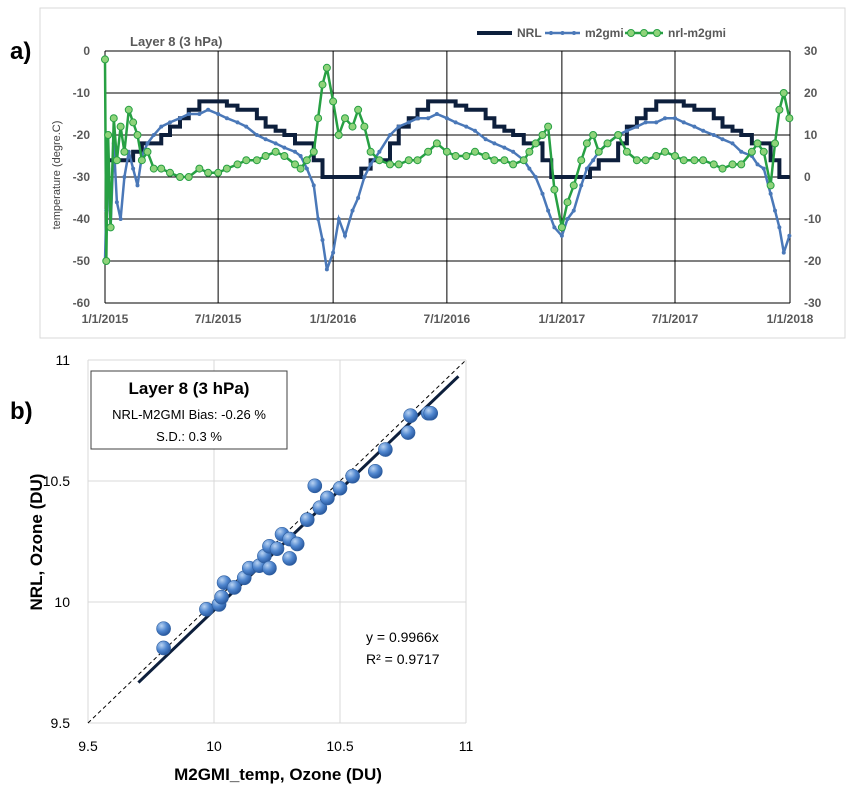 The width and height of the screenshot is (850, 792). I want to click on chart-a-ytick-left: -30, so click(82, 177).